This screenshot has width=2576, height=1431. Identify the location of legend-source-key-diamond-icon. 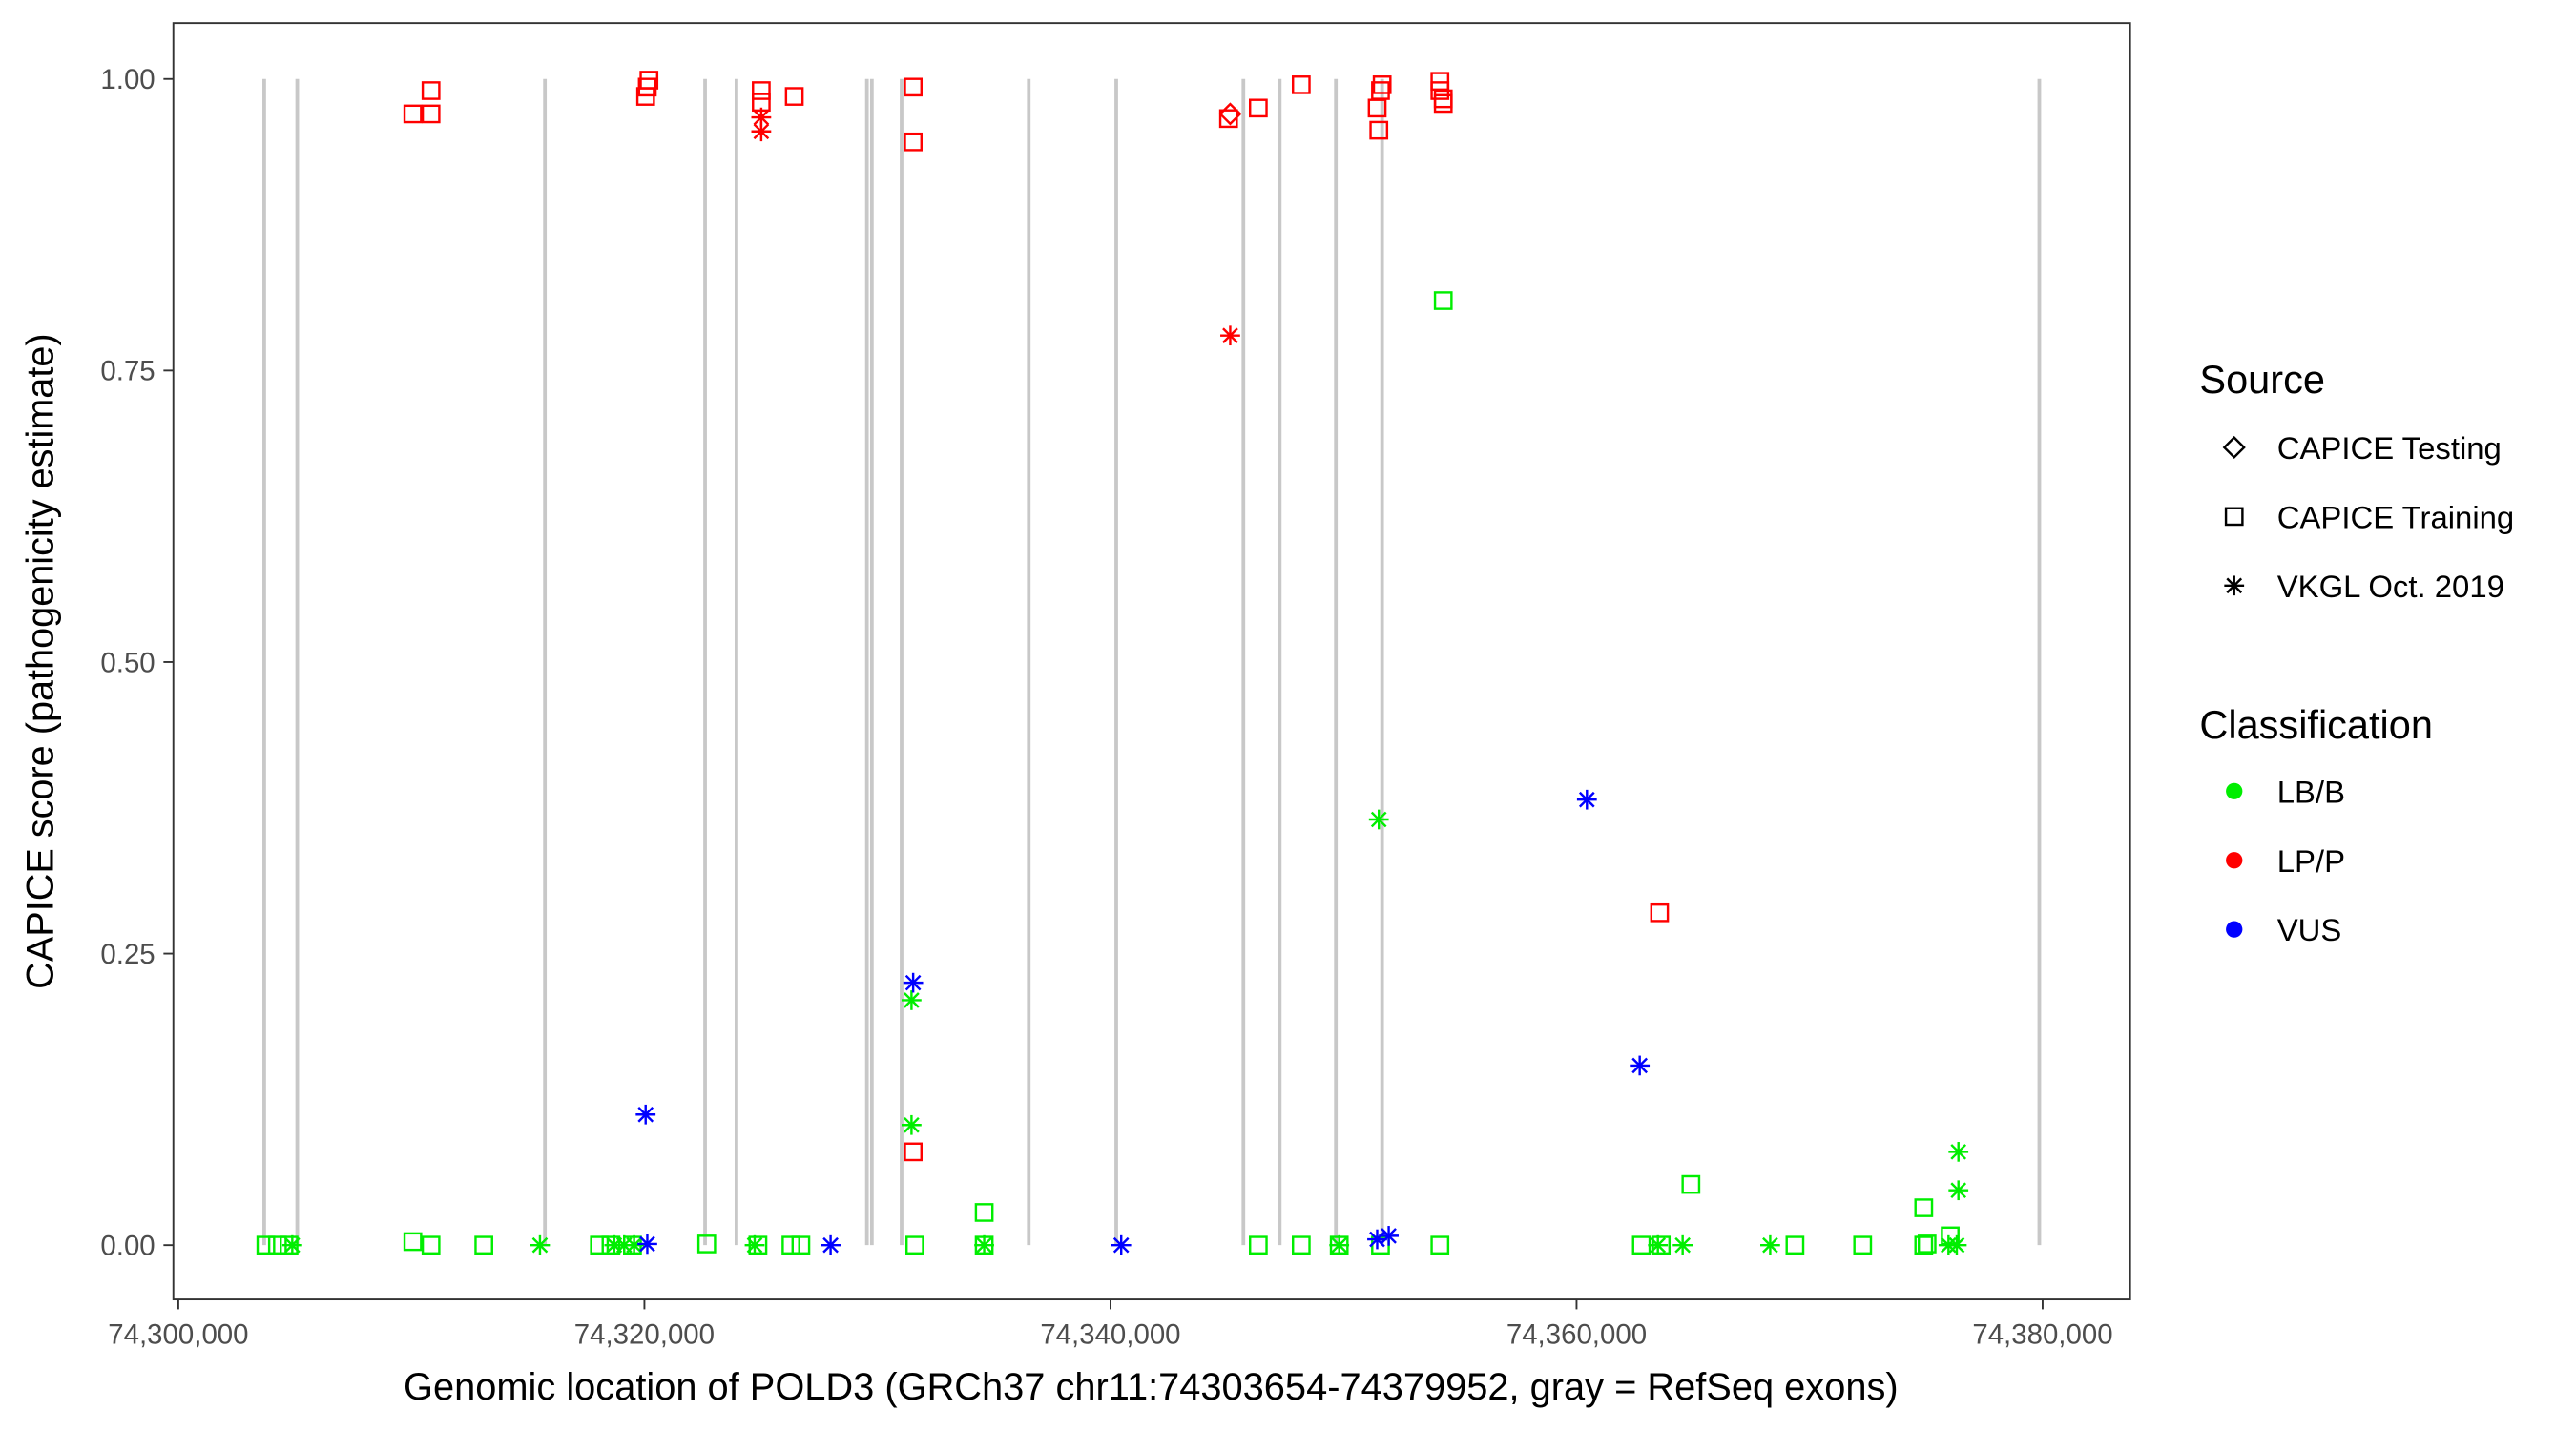
(2234, 447).